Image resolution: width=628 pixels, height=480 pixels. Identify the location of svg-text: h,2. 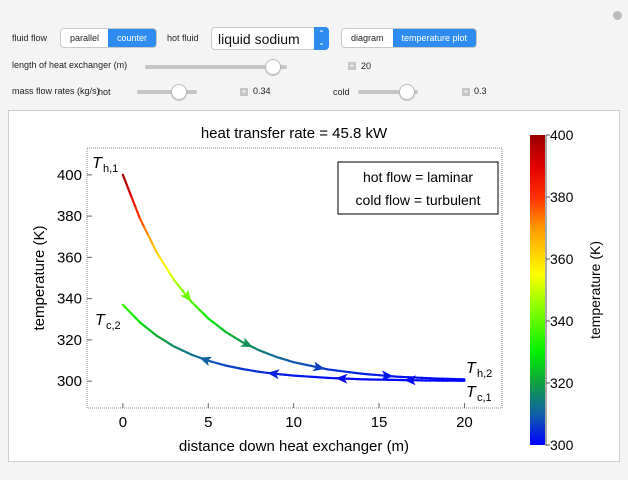
(484, 374).